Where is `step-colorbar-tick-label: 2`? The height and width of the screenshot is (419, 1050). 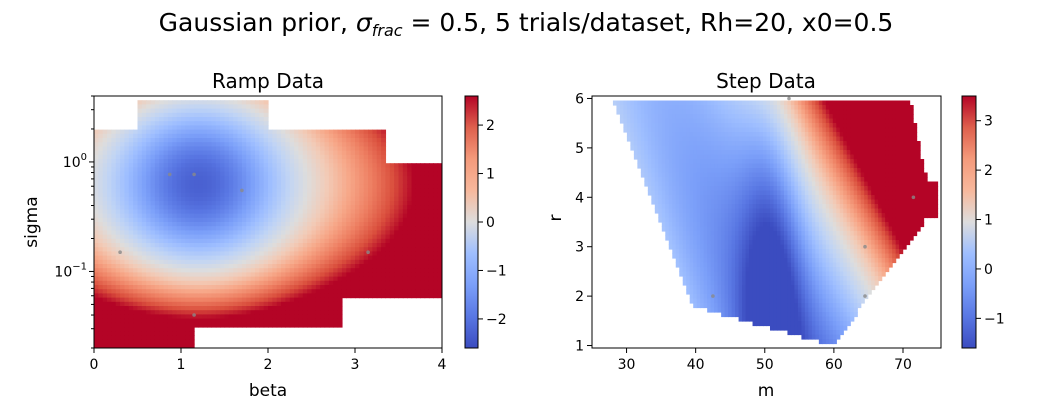 step-colorbar-tick-label: 2 is located at coordinates (988, 171).